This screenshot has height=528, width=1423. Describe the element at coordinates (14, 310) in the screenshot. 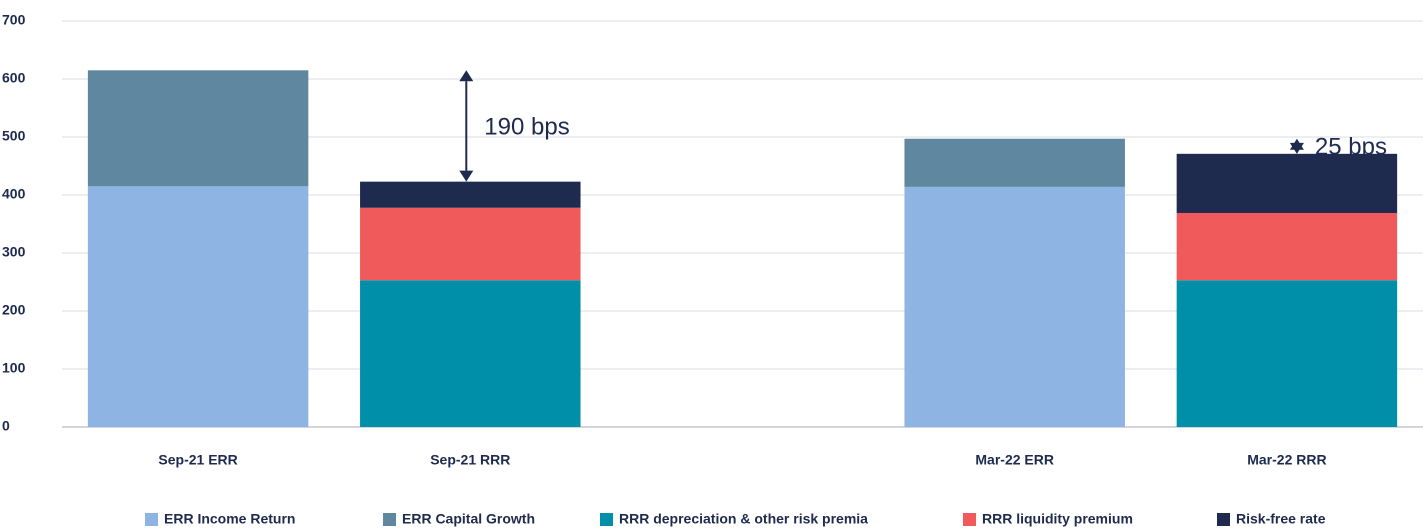

I see `y-tick-label: 200` at that location.